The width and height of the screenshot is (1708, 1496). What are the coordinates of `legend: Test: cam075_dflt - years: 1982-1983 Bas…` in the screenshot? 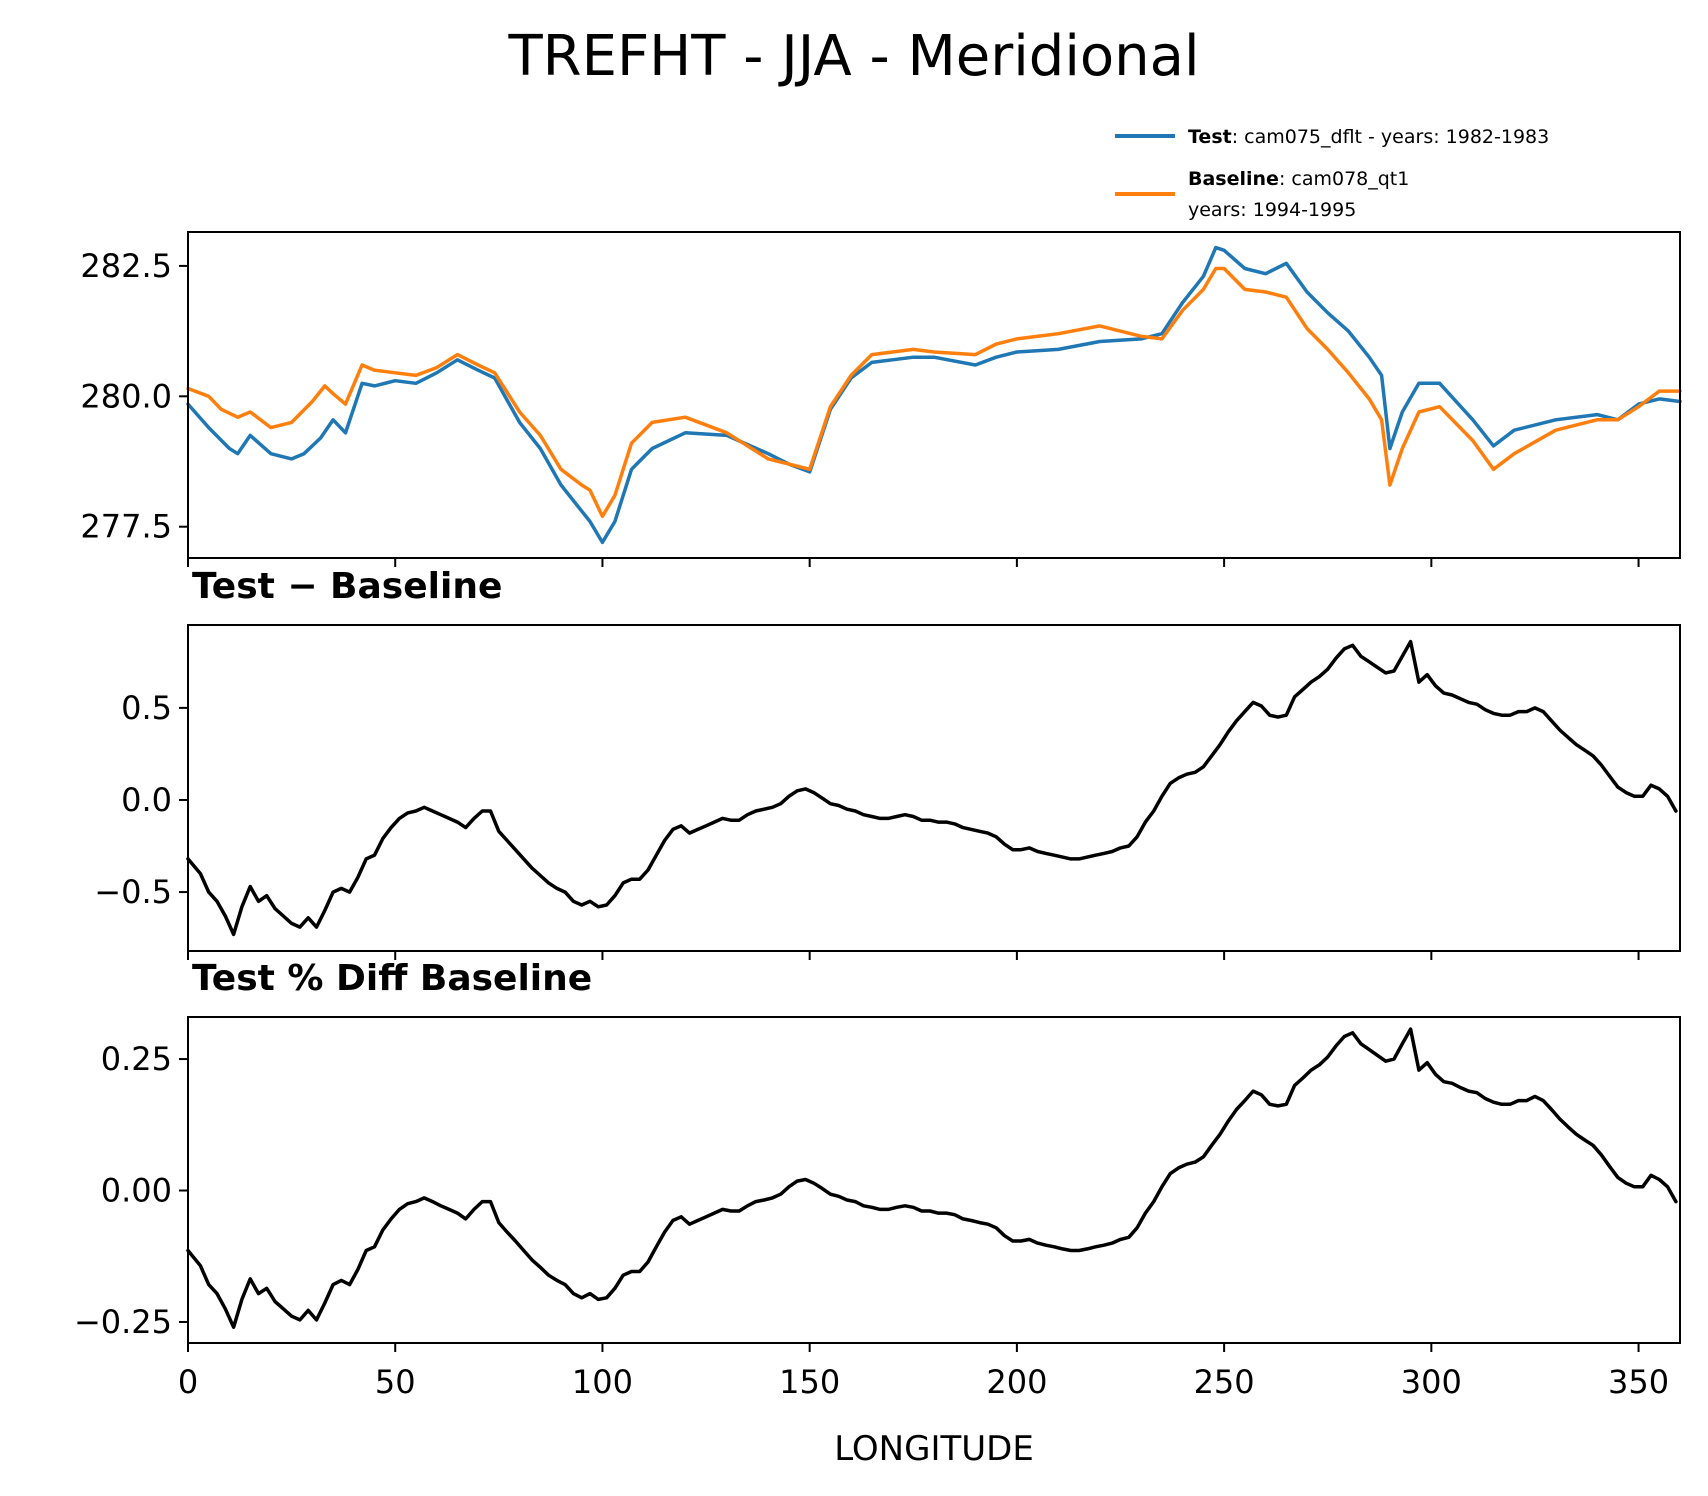 It's located at (1332, 173).